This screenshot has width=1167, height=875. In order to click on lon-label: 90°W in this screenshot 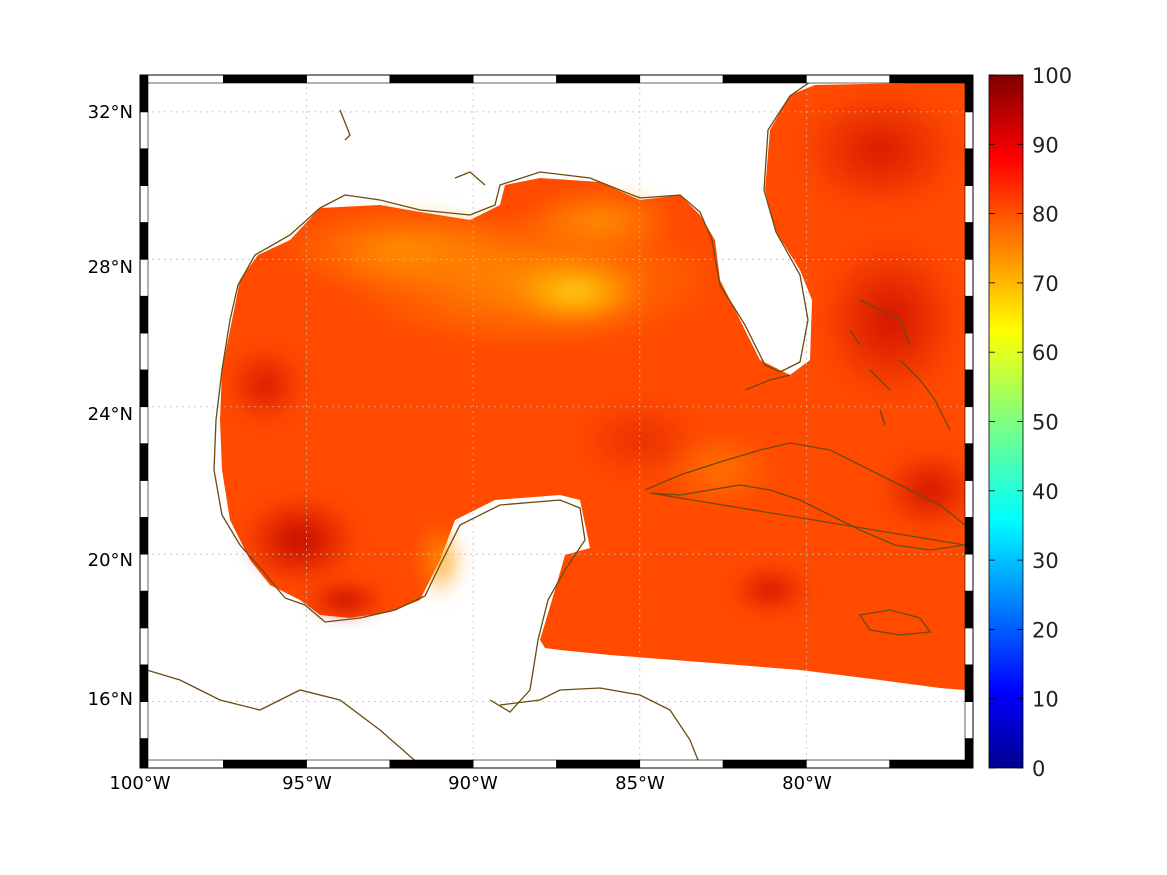, I will do `click(473, 783)`.